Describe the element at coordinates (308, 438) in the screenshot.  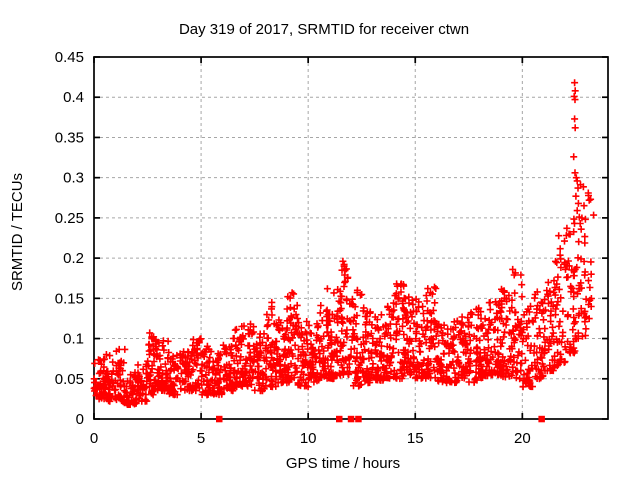
I see `x-tick-label: 10` at that location.